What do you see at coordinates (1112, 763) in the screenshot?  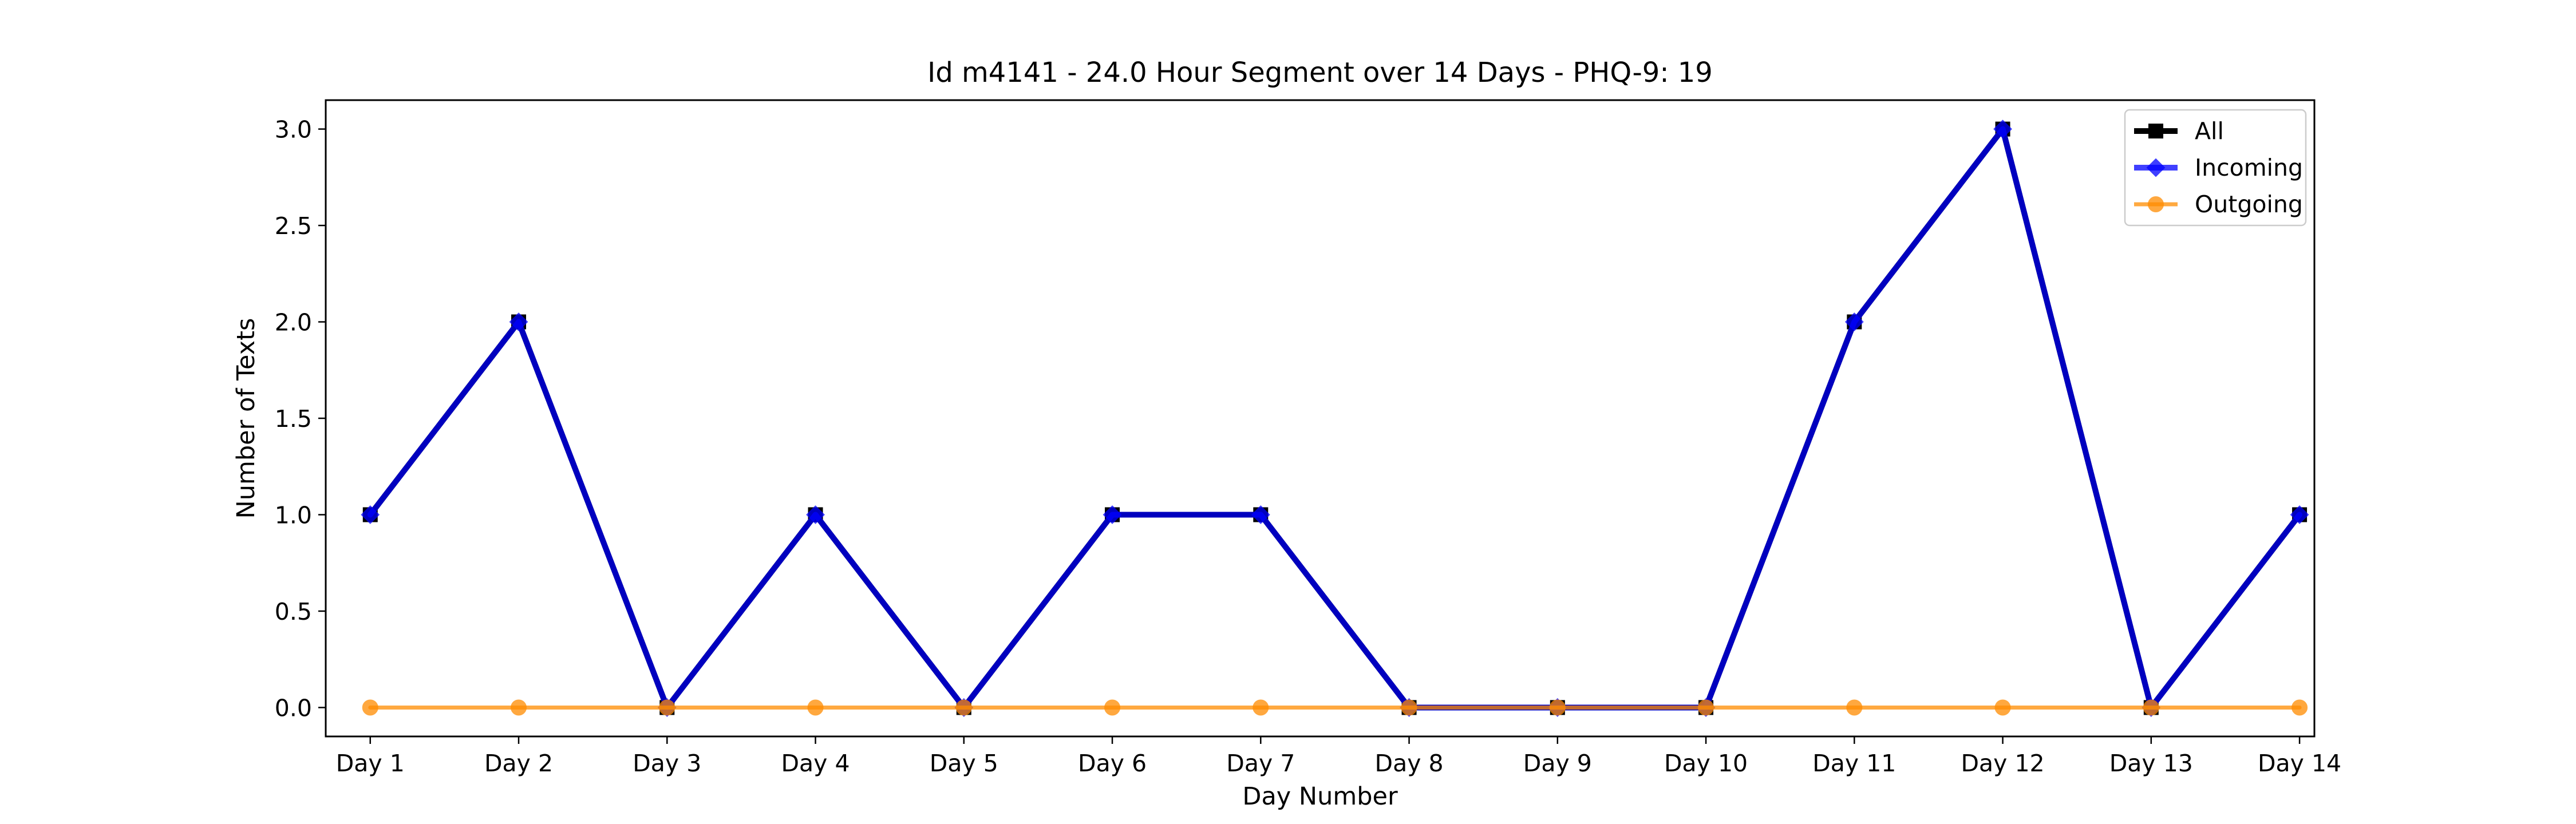 I see `x-tick-label: Day 6` at bounding box center [1112, 763].